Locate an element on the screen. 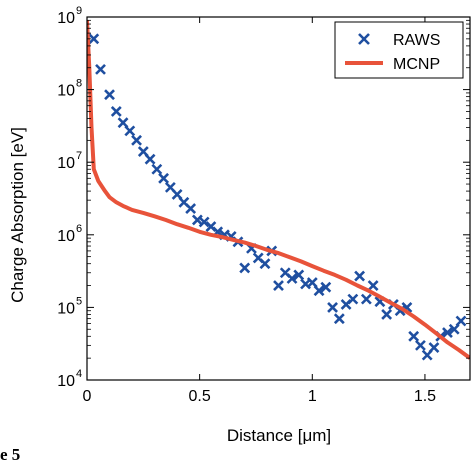 The image size is (474, 465). y-axis-label: Charge Absorption [eV] is located at coordinates (17, 215).